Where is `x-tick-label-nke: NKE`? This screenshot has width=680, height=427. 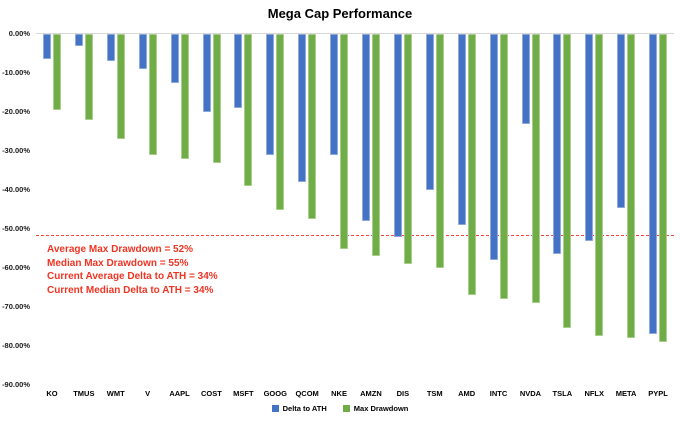
x-tick-label-nke: NKE is located at coordinates (339, 393).